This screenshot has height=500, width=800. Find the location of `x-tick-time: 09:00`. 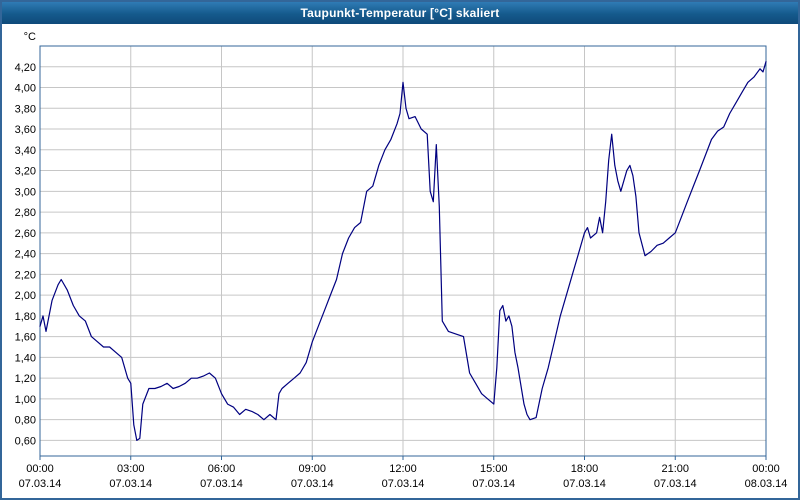

x-tick-time: 09:00 is located at coordinates (312, 469).